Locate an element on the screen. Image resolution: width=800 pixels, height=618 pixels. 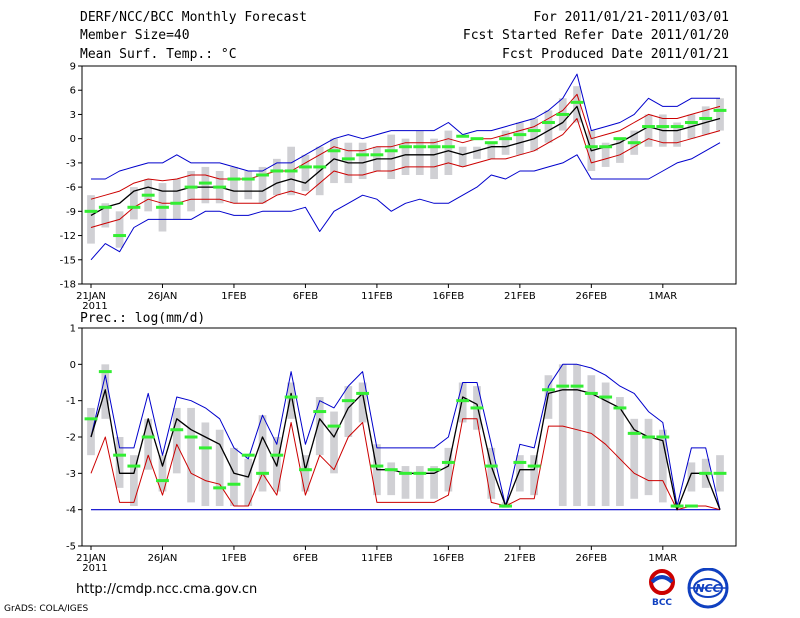
bcc-logo-icon: BCC is located at coordinates (662, 588).